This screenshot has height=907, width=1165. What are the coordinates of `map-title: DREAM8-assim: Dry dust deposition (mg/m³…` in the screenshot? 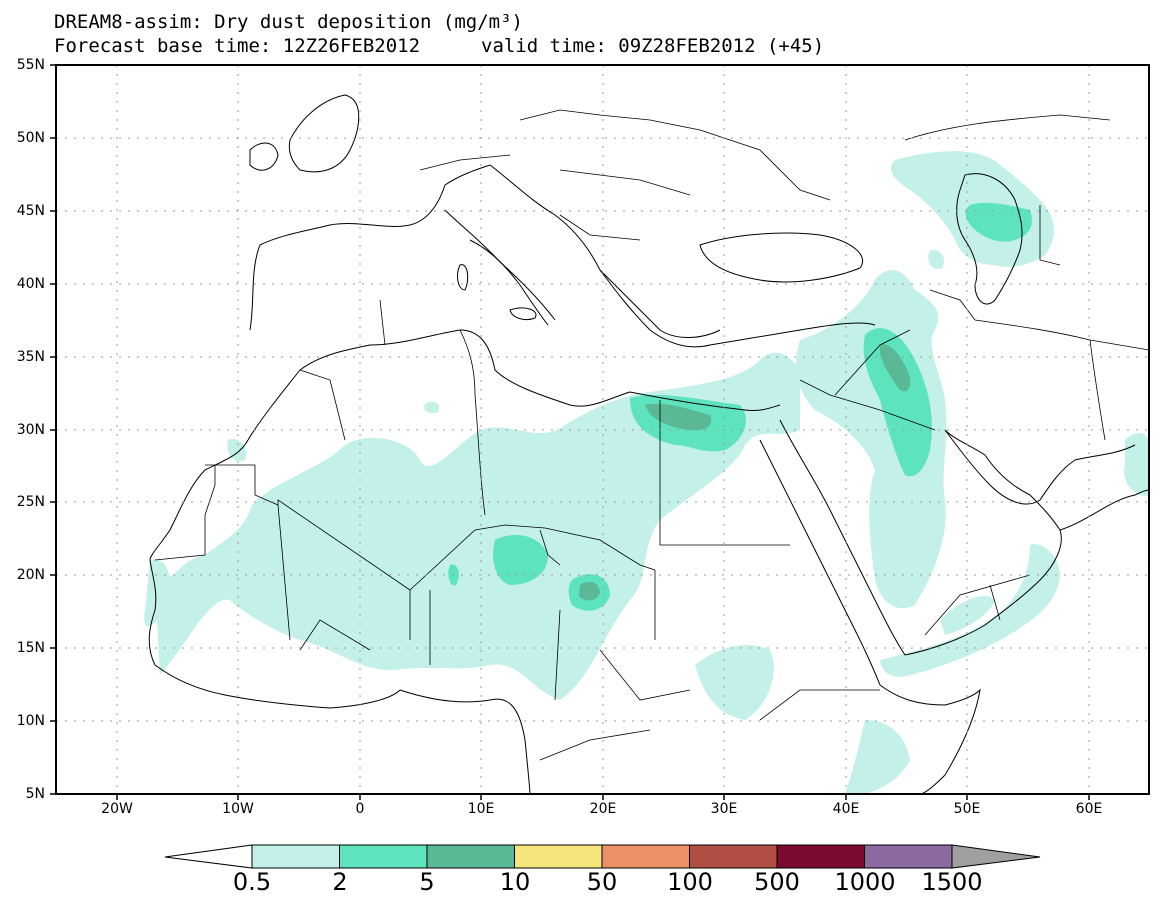 It's located at (288, 22).